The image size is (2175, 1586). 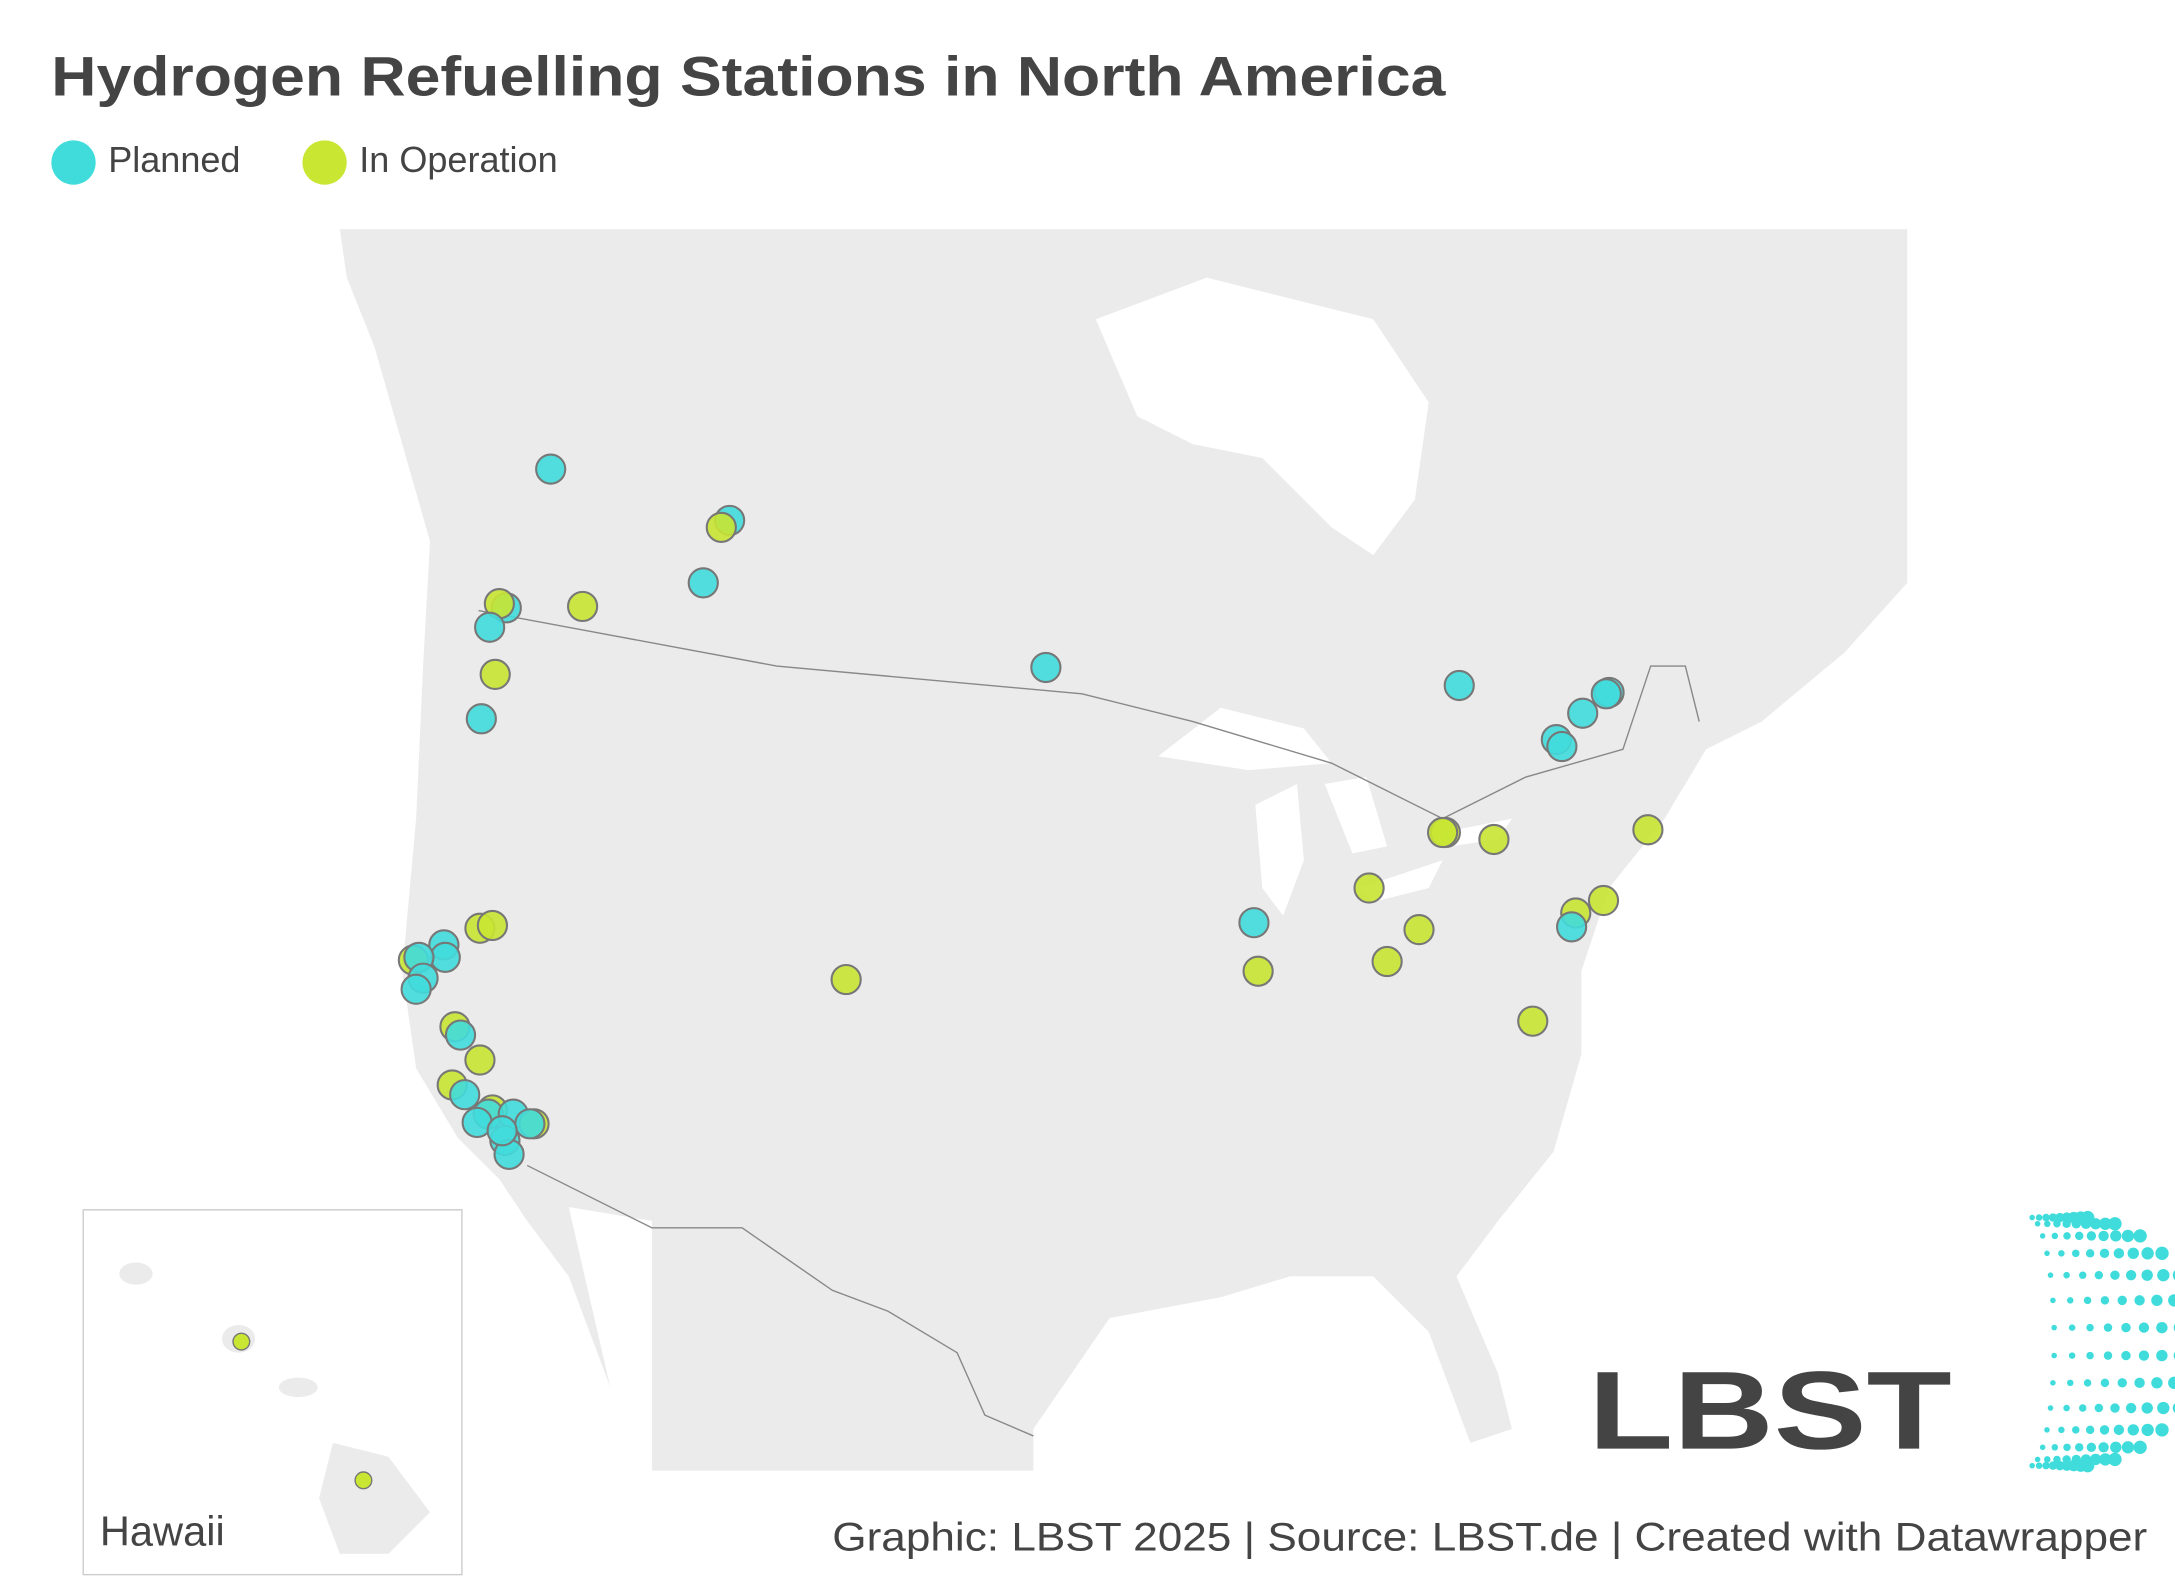 What do you see at coordinates (73, 162) in the screenshot?
I see `legend-swatch` at bounding box center [73, 162].